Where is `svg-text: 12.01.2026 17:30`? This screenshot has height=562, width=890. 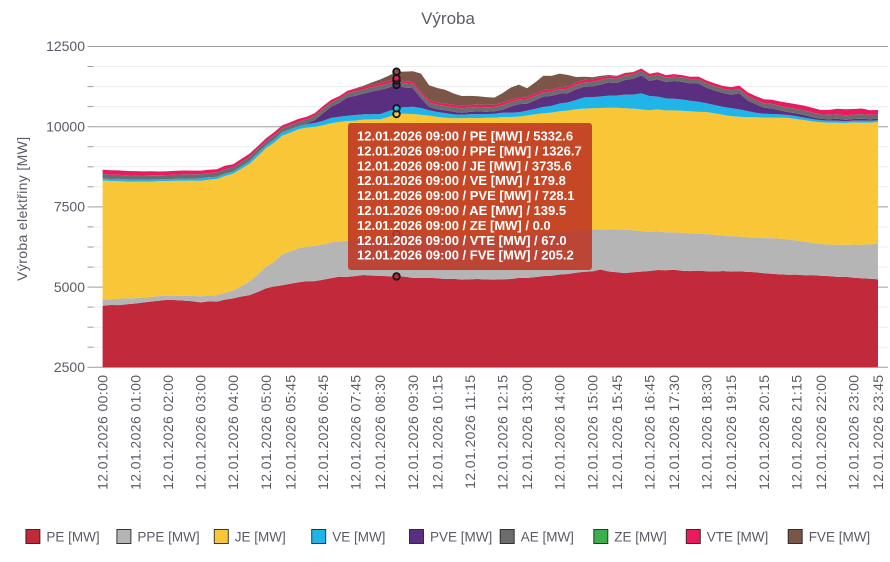
svg-text: 12.01.2026 17:30 is located at coordinates (674, 432).